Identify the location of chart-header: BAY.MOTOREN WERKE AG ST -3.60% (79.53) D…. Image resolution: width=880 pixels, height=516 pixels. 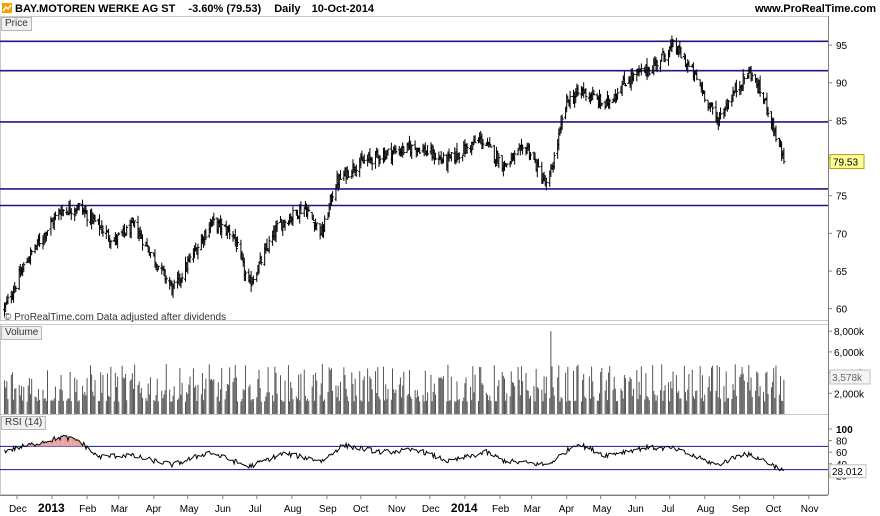
(194, 9).